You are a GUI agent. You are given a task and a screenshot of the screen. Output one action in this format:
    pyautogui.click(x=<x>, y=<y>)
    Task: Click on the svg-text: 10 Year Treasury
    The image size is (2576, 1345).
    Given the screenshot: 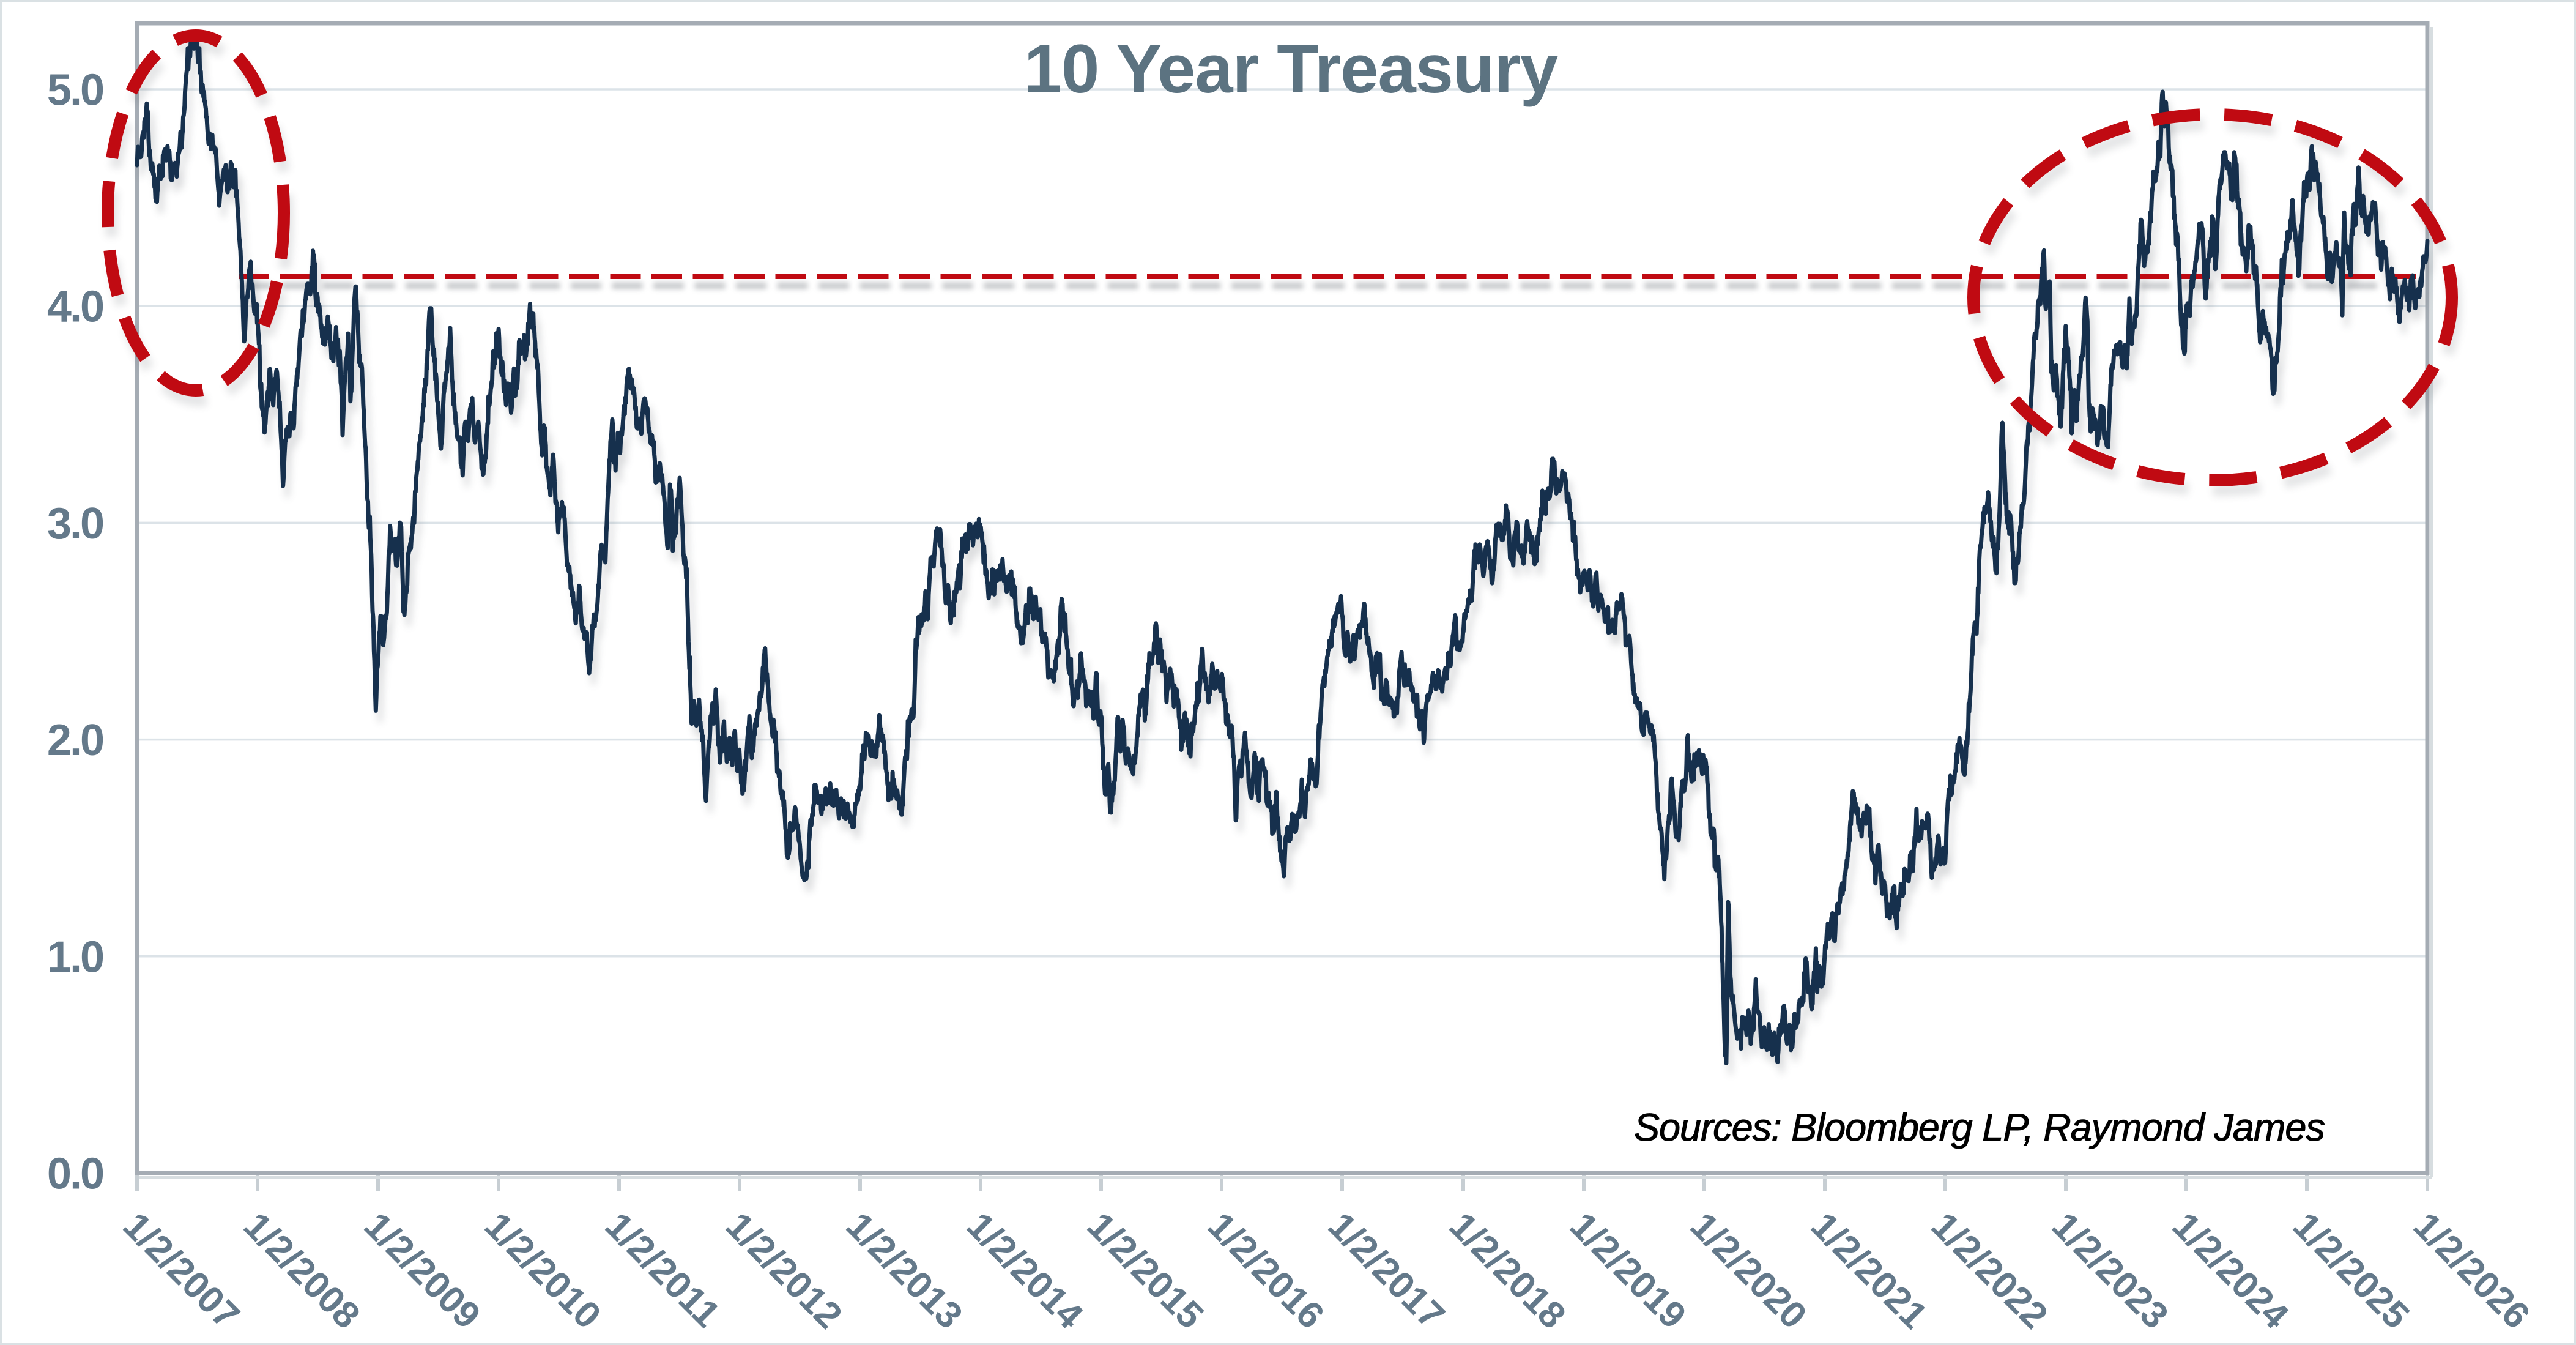 What is the action you would take?
    pyautogui.click(x=1291, y=69)
    